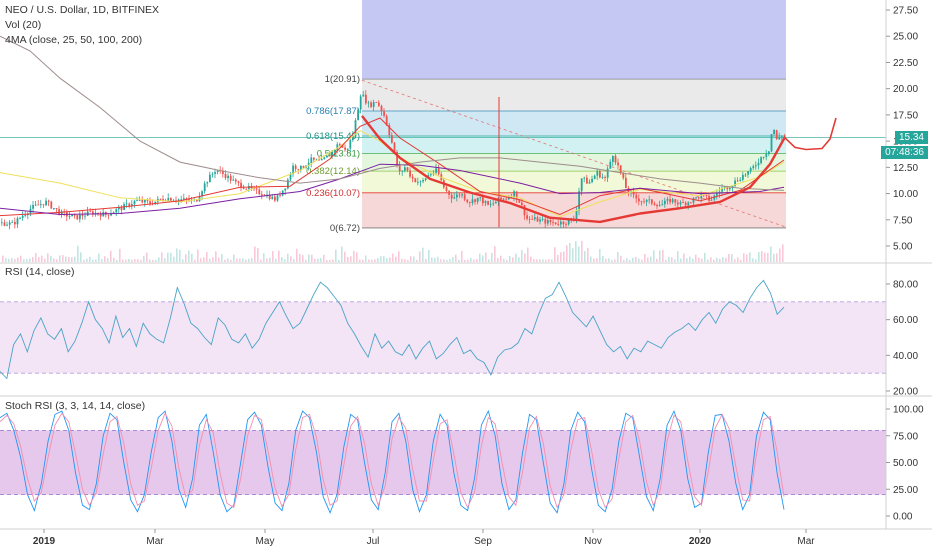  I want to click on ma-indicator-label: 4MA (close, 25, 50, 100, 200), so click(74, 40).